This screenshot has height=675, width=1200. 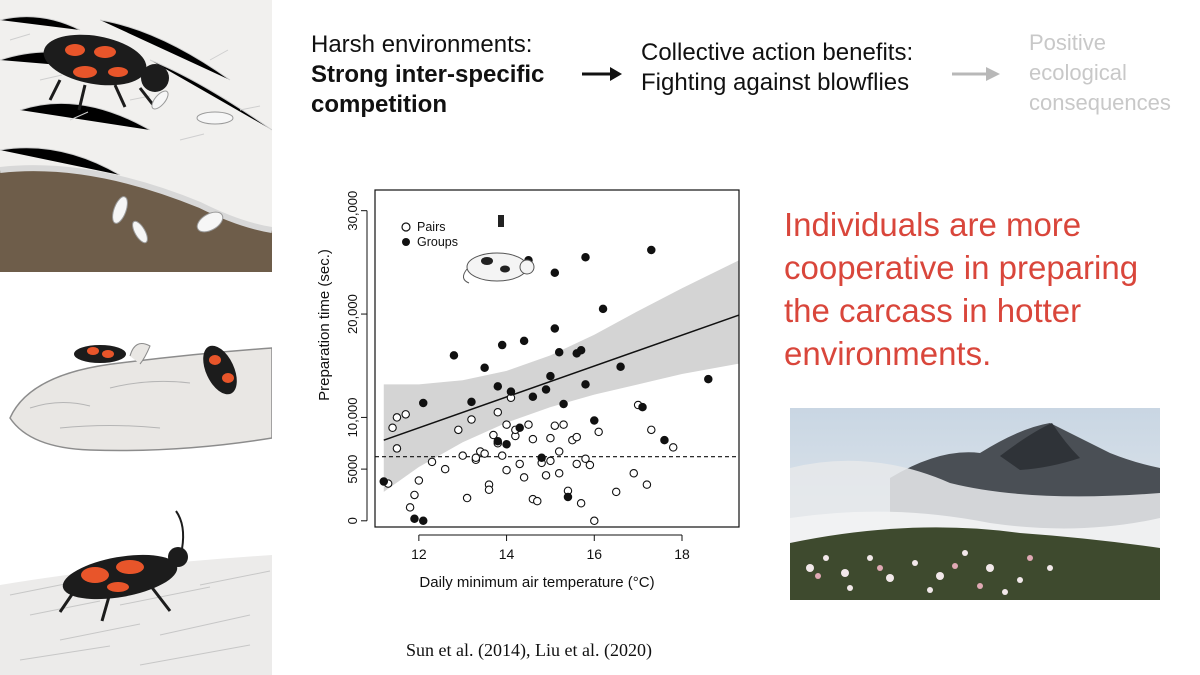 What do you see at coordinates (428, 74) in the screenshot?
I see `flow-step1-line2: Strong inter-specific` at bounding box center [428, 74].